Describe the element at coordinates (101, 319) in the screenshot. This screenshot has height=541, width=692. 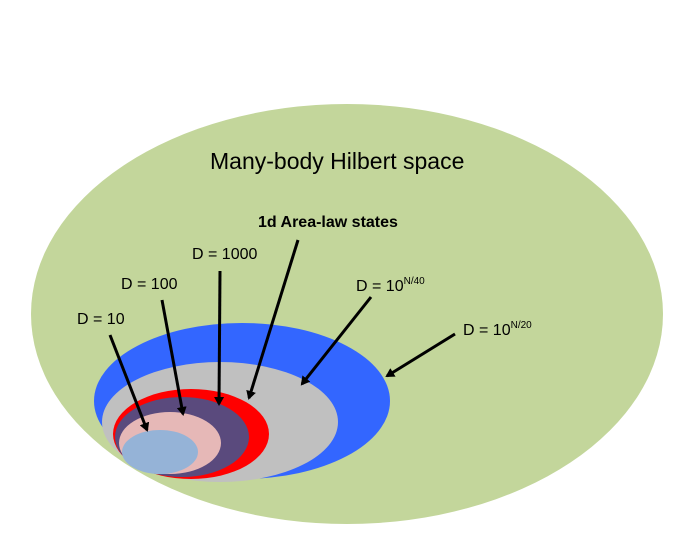
I see `d10-label: D = 10` at that location.